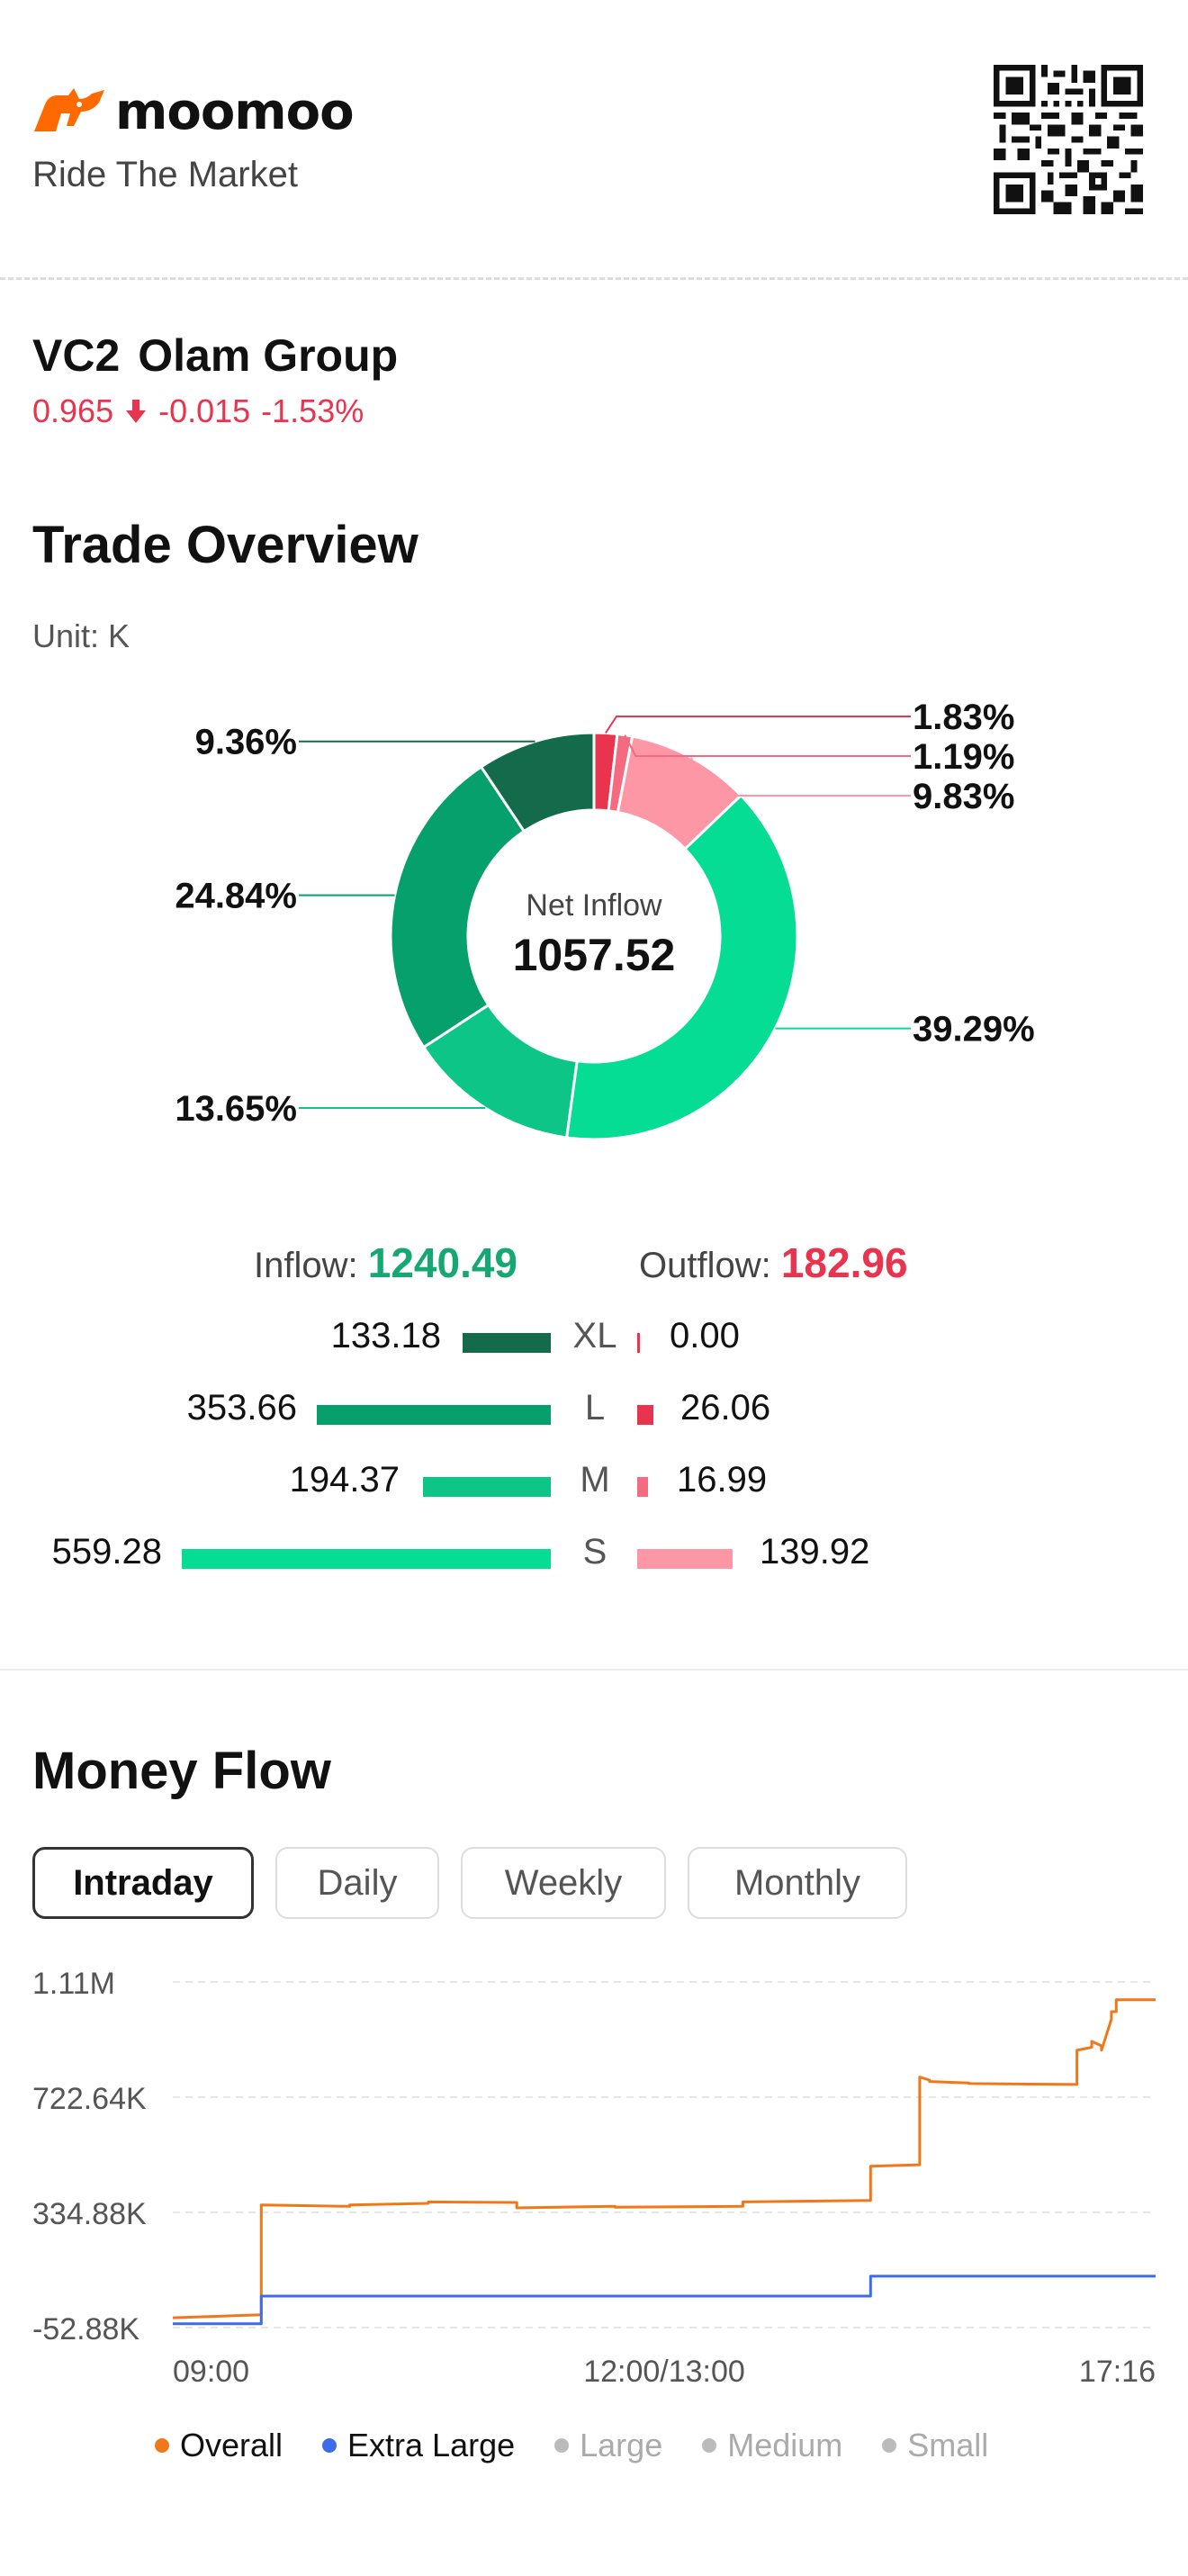  I want to click on legend-item-medium: Medium, so click(772, 2445).